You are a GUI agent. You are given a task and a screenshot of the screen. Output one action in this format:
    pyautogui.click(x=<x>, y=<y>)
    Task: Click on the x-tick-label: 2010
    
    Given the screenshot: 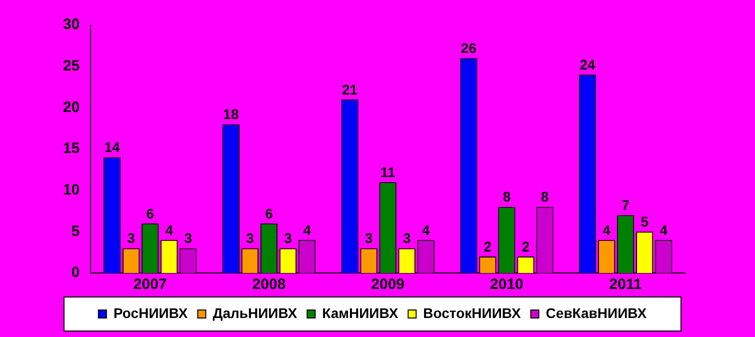 What is the action you would take?
    pyautogui.click(x=507, y=285)
    